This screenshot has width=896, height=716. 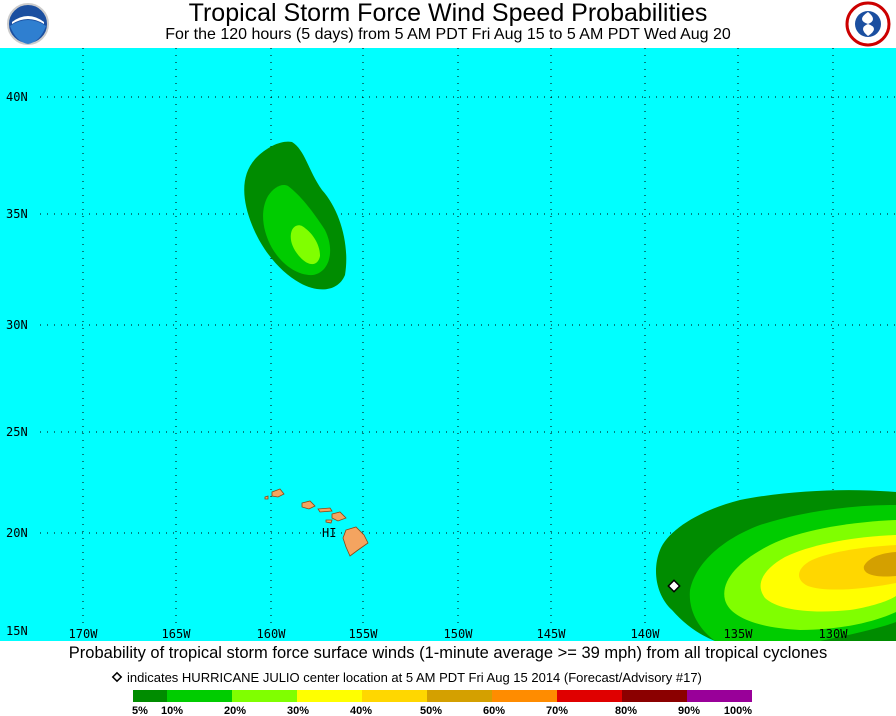 What do you see at coordinates (364, 634) in the screenshot?
I see `lon-label: 155W` at bounding box center [364, 634].